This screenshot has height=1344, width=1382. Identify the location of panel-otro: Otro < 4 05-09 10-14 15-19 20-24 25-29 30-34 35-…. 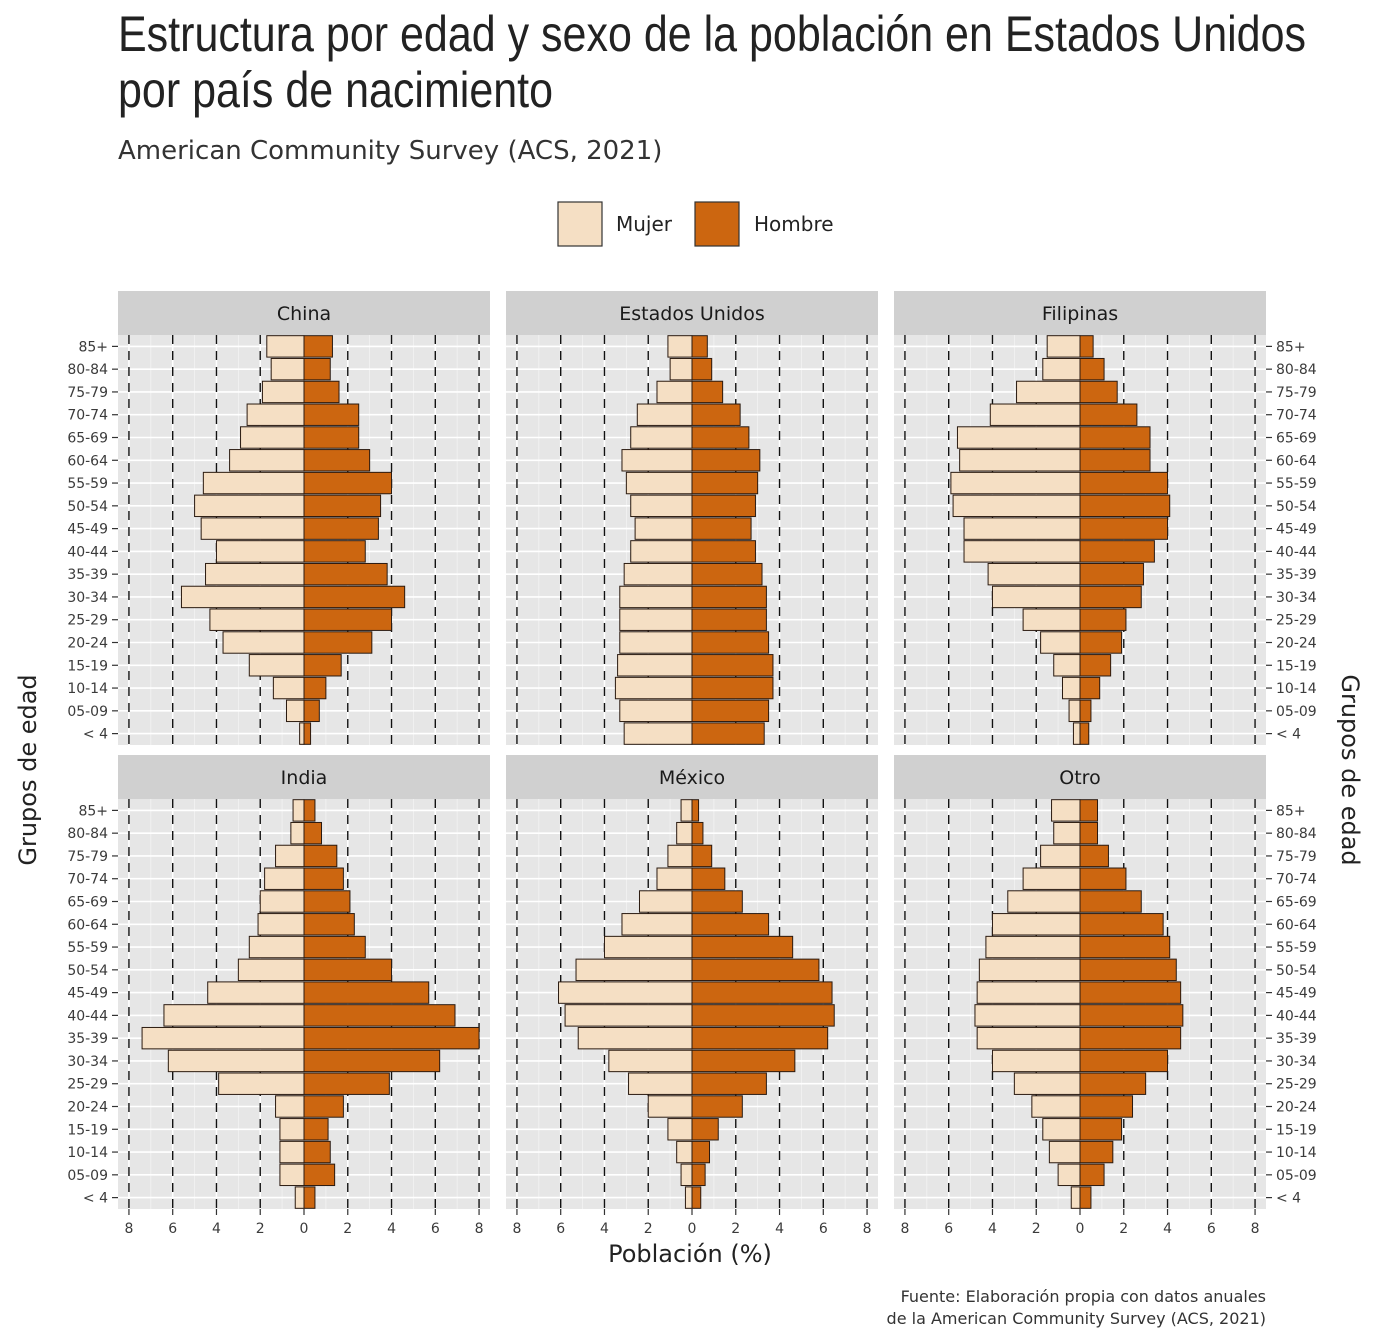
(1105, 996).